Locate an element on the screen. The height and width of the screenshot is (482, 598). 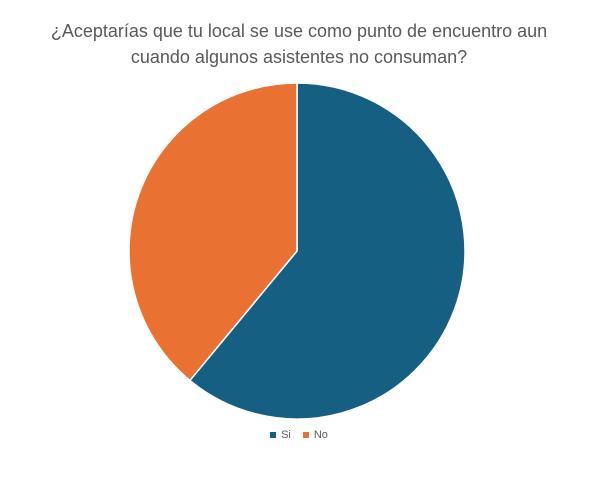
legend-swatch-no is located at coordinates (305, 435).